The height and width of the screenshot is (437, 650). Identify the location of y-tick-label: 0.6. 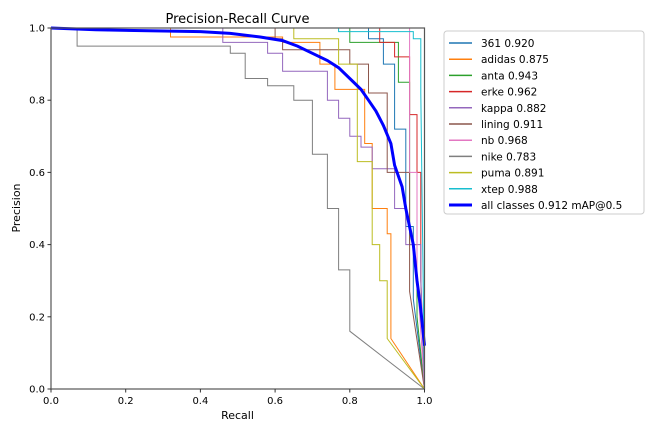
(37, 173).